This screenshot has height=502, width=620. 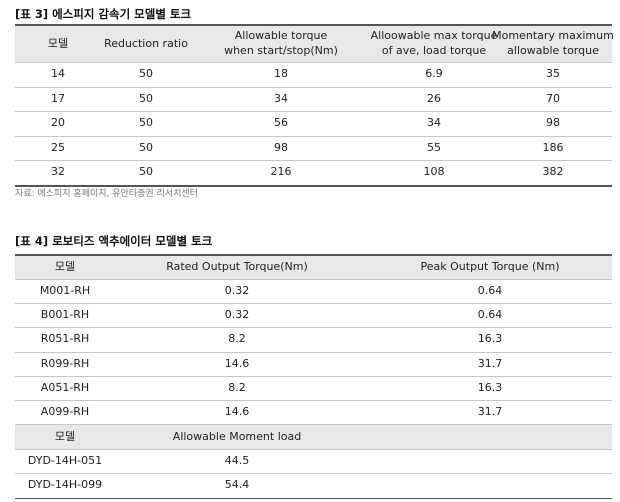 I want to click on cell: 70, so click(x=553, y=98).